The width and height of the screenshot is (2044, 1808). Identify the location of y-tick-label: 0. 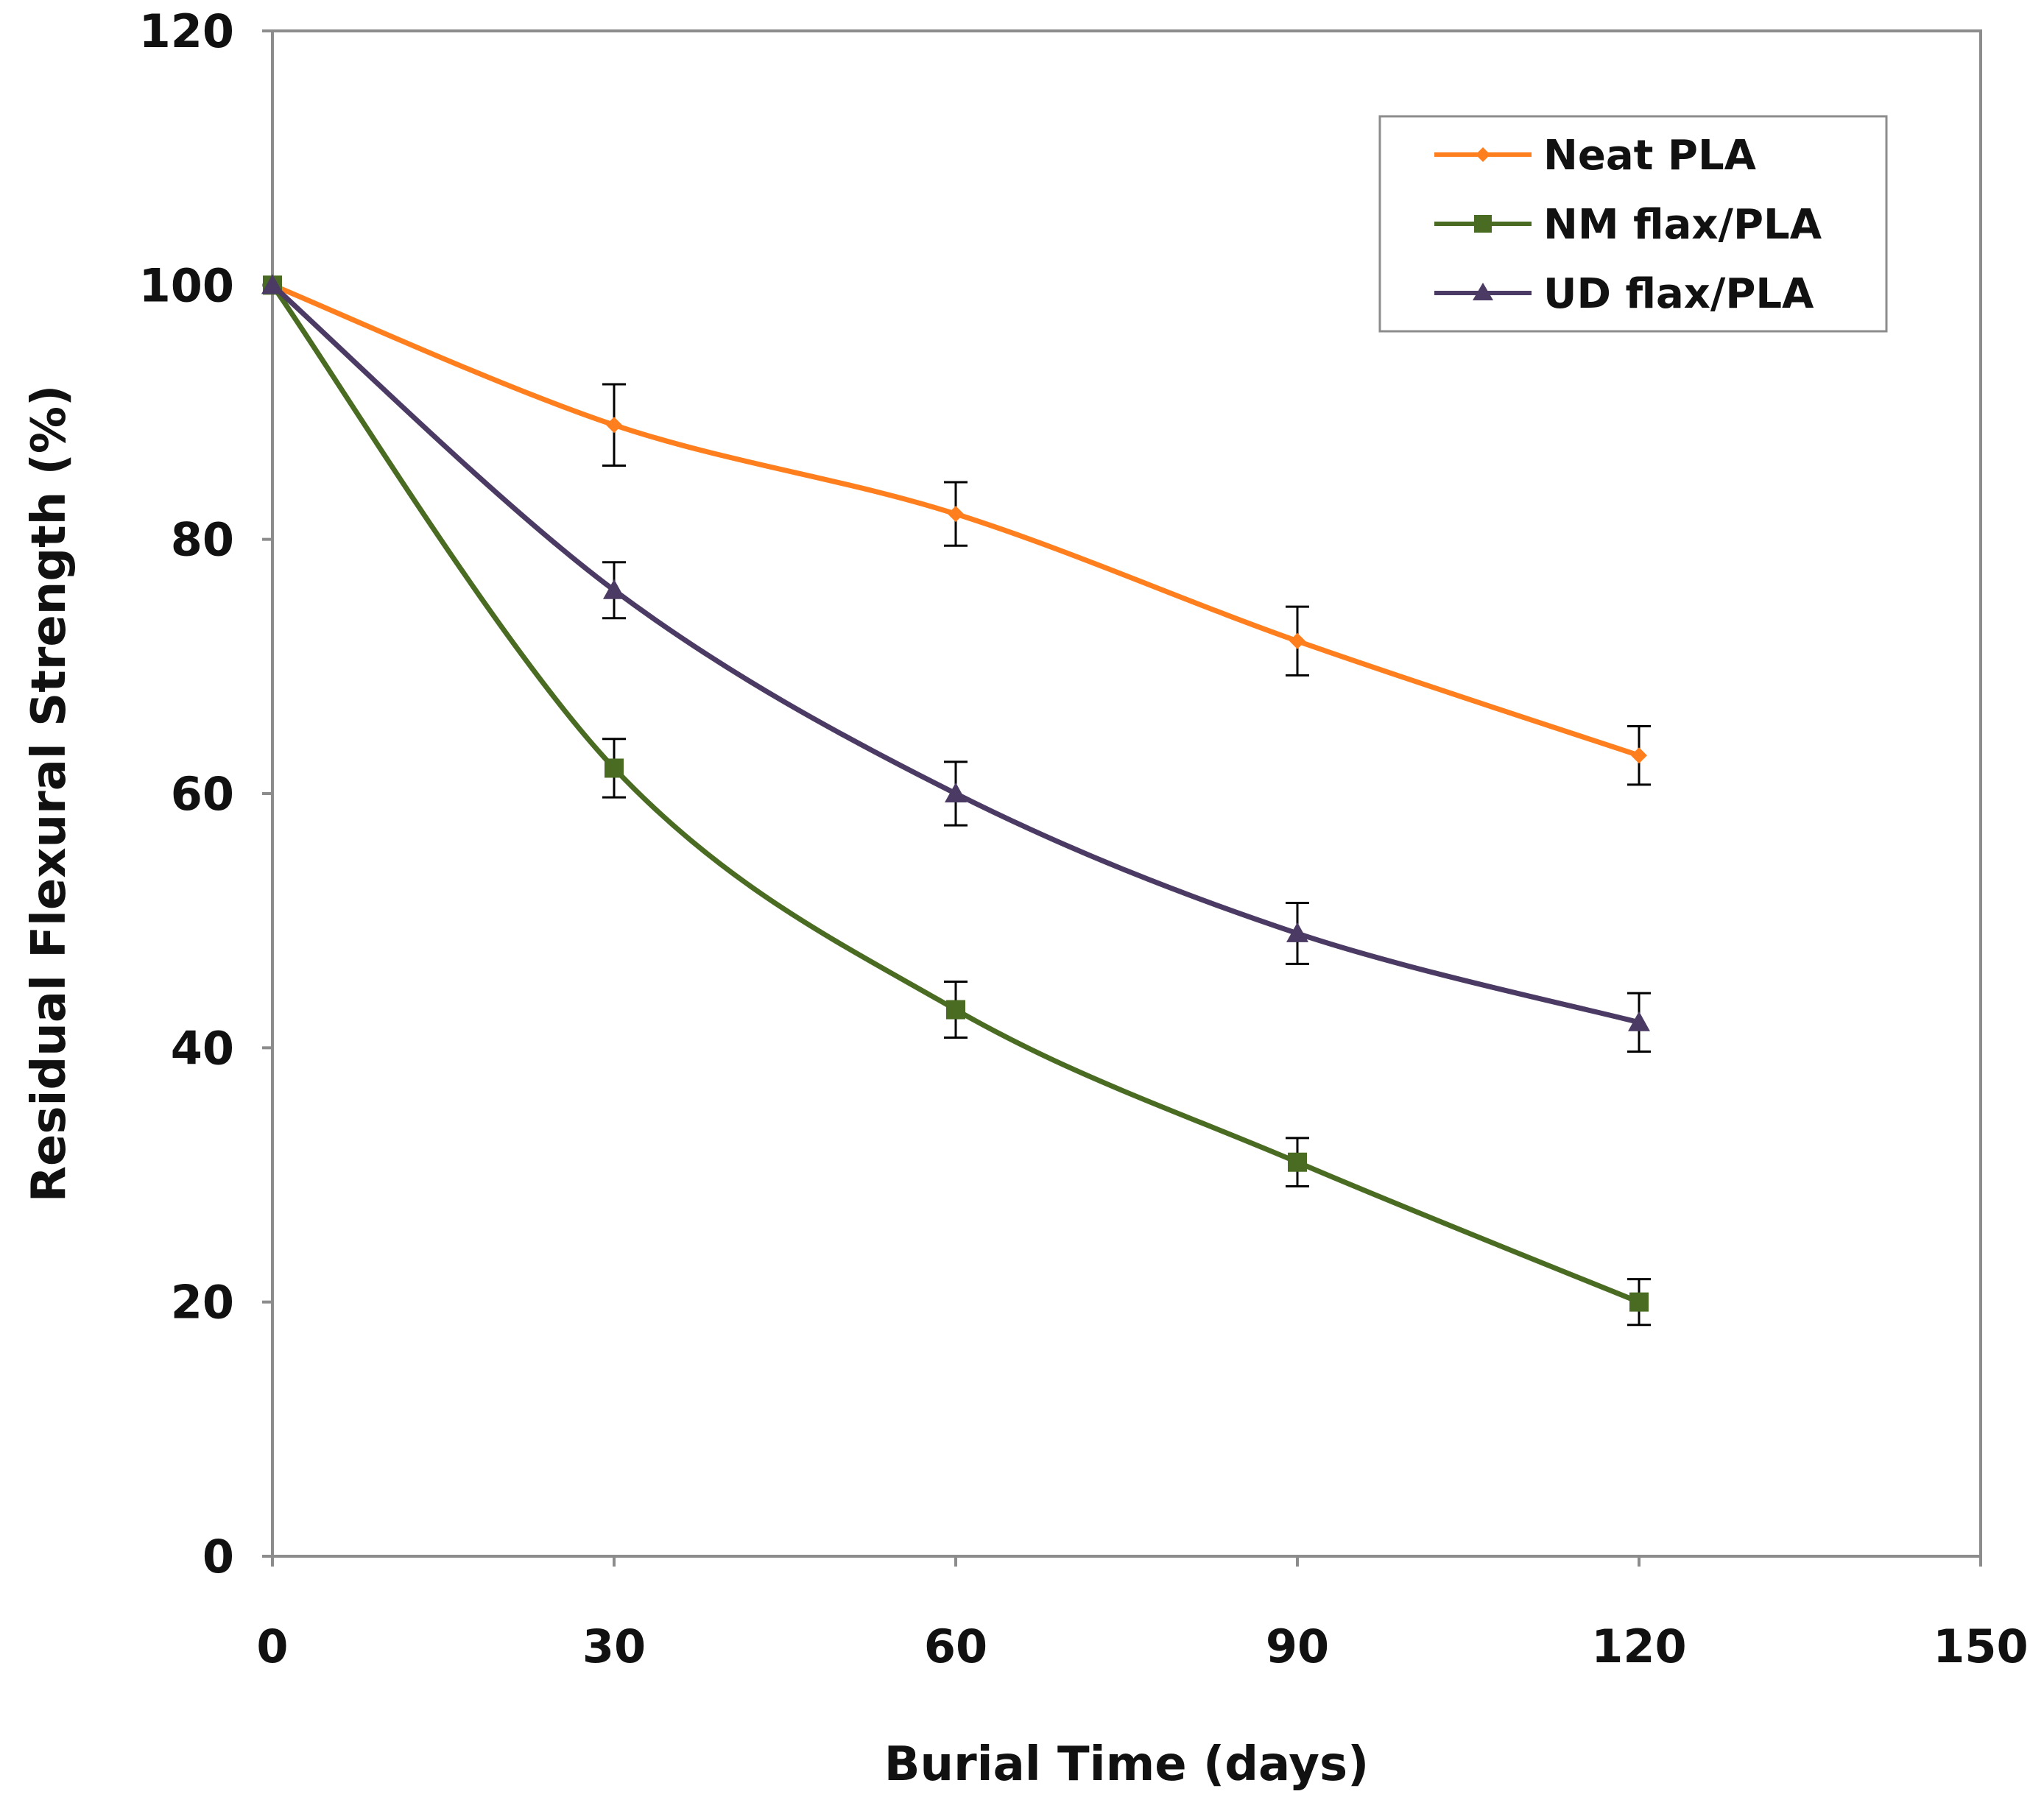
(218, 1556).